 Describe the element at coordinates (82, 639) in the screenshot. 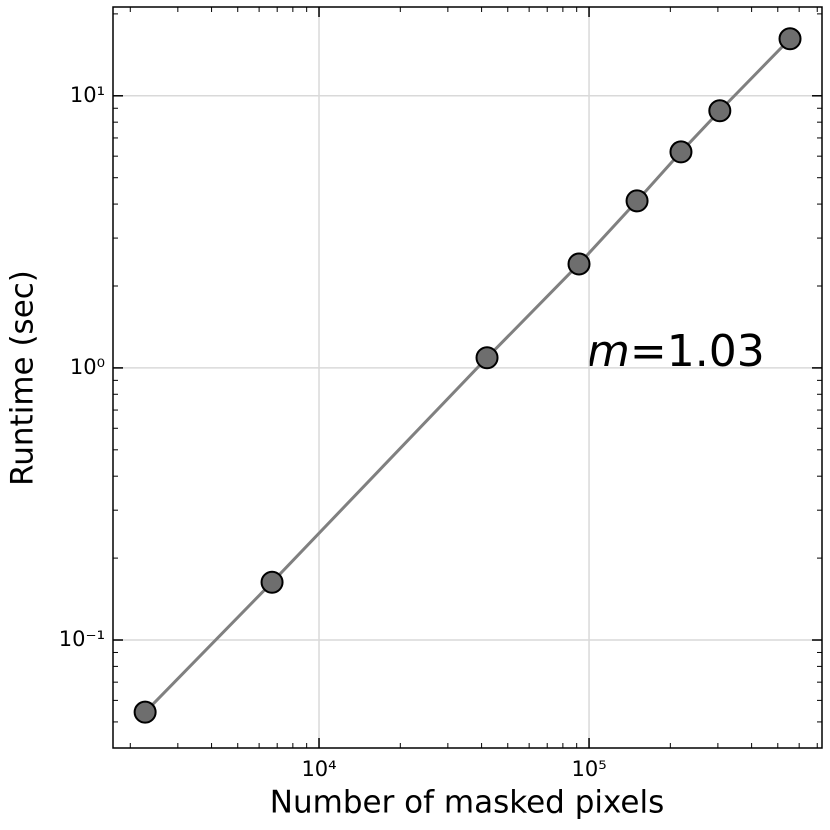

I see `y-tick-label: 10⁻¹` at that location.